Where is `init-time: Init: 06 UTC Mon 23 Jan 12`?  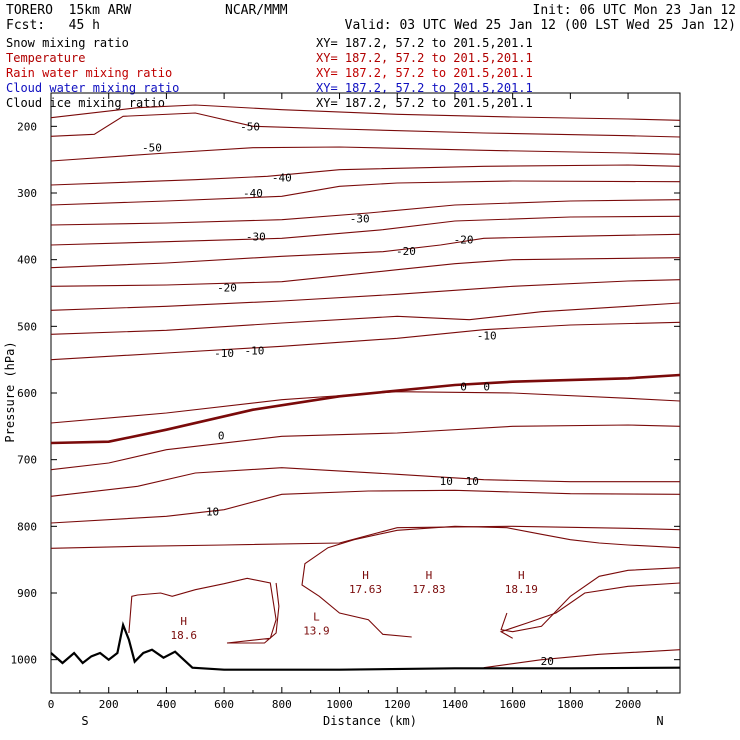 init-time: Init: 06 UTC Mon 23 Jan 12 is located at coordinates (634, 10).